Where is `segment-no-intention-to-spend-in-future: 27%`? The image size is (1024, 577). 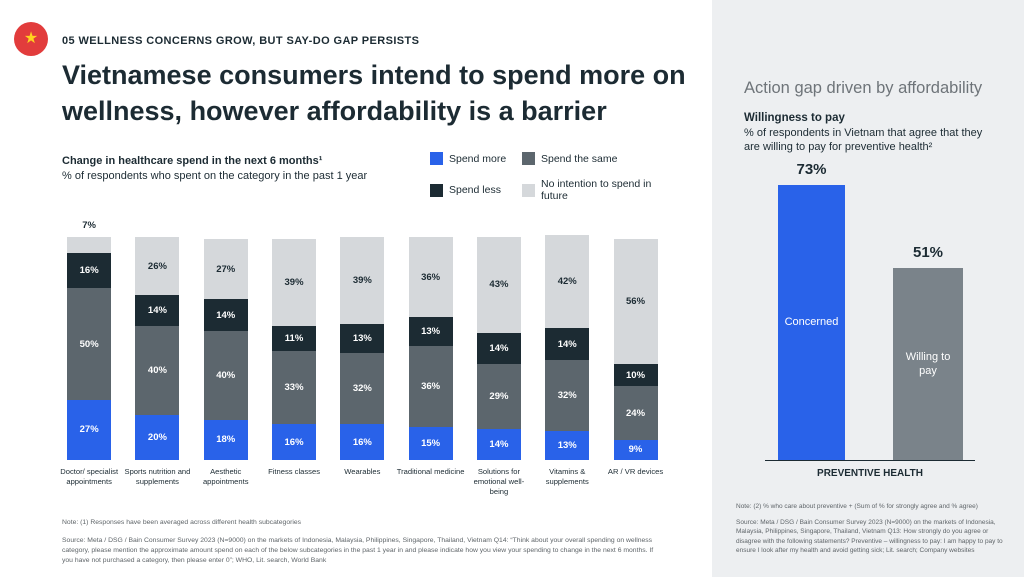
segment-no-intention-to-spend-in-future: 27% is located at coordinates (225, 269).